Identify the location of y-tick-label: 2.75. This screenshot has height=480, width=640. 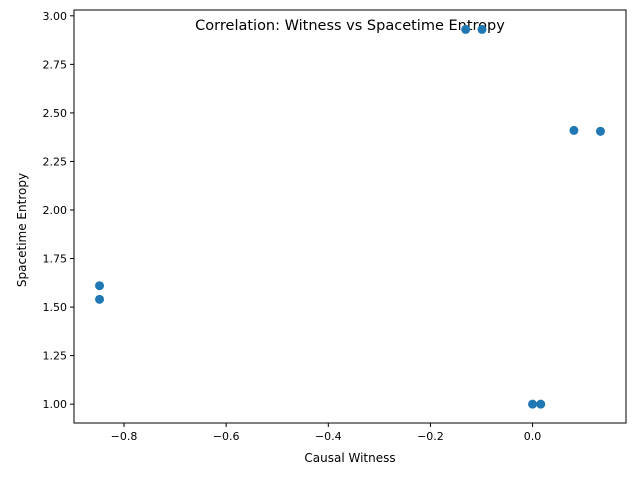
(55, 64).